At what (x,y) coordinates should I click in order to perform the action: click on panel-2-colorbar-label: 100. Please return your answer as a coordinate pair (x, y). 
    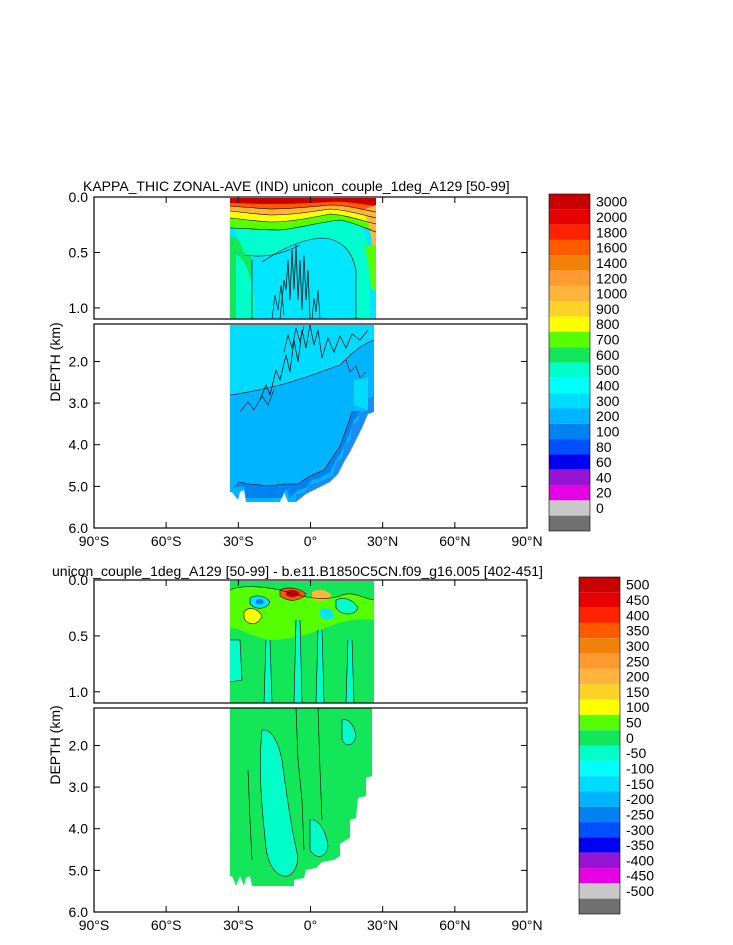
    Looking at the image, I should click on (638, 707).